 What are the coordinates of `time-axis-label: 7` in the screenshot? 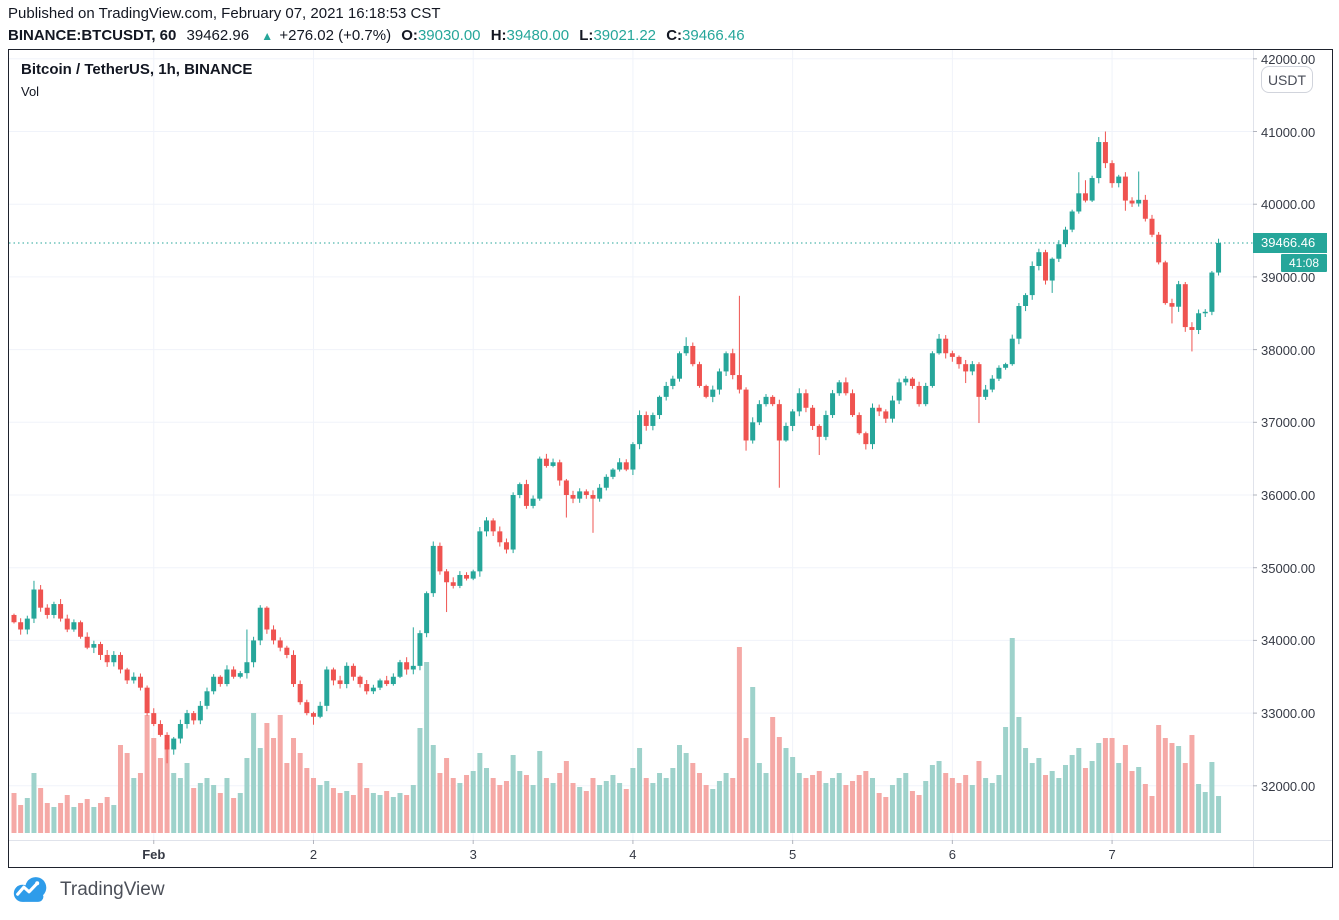 It's located at (1112, 854).